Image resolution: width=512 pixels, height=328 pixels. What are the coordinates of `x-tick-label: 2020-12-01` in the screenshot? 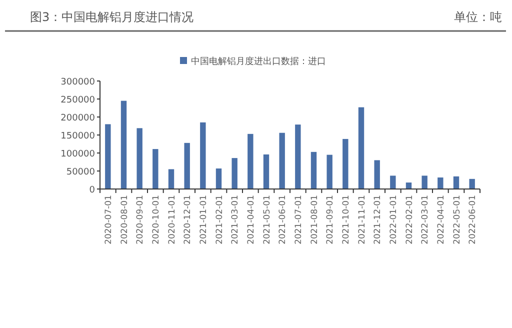 It's located at (188, 219).